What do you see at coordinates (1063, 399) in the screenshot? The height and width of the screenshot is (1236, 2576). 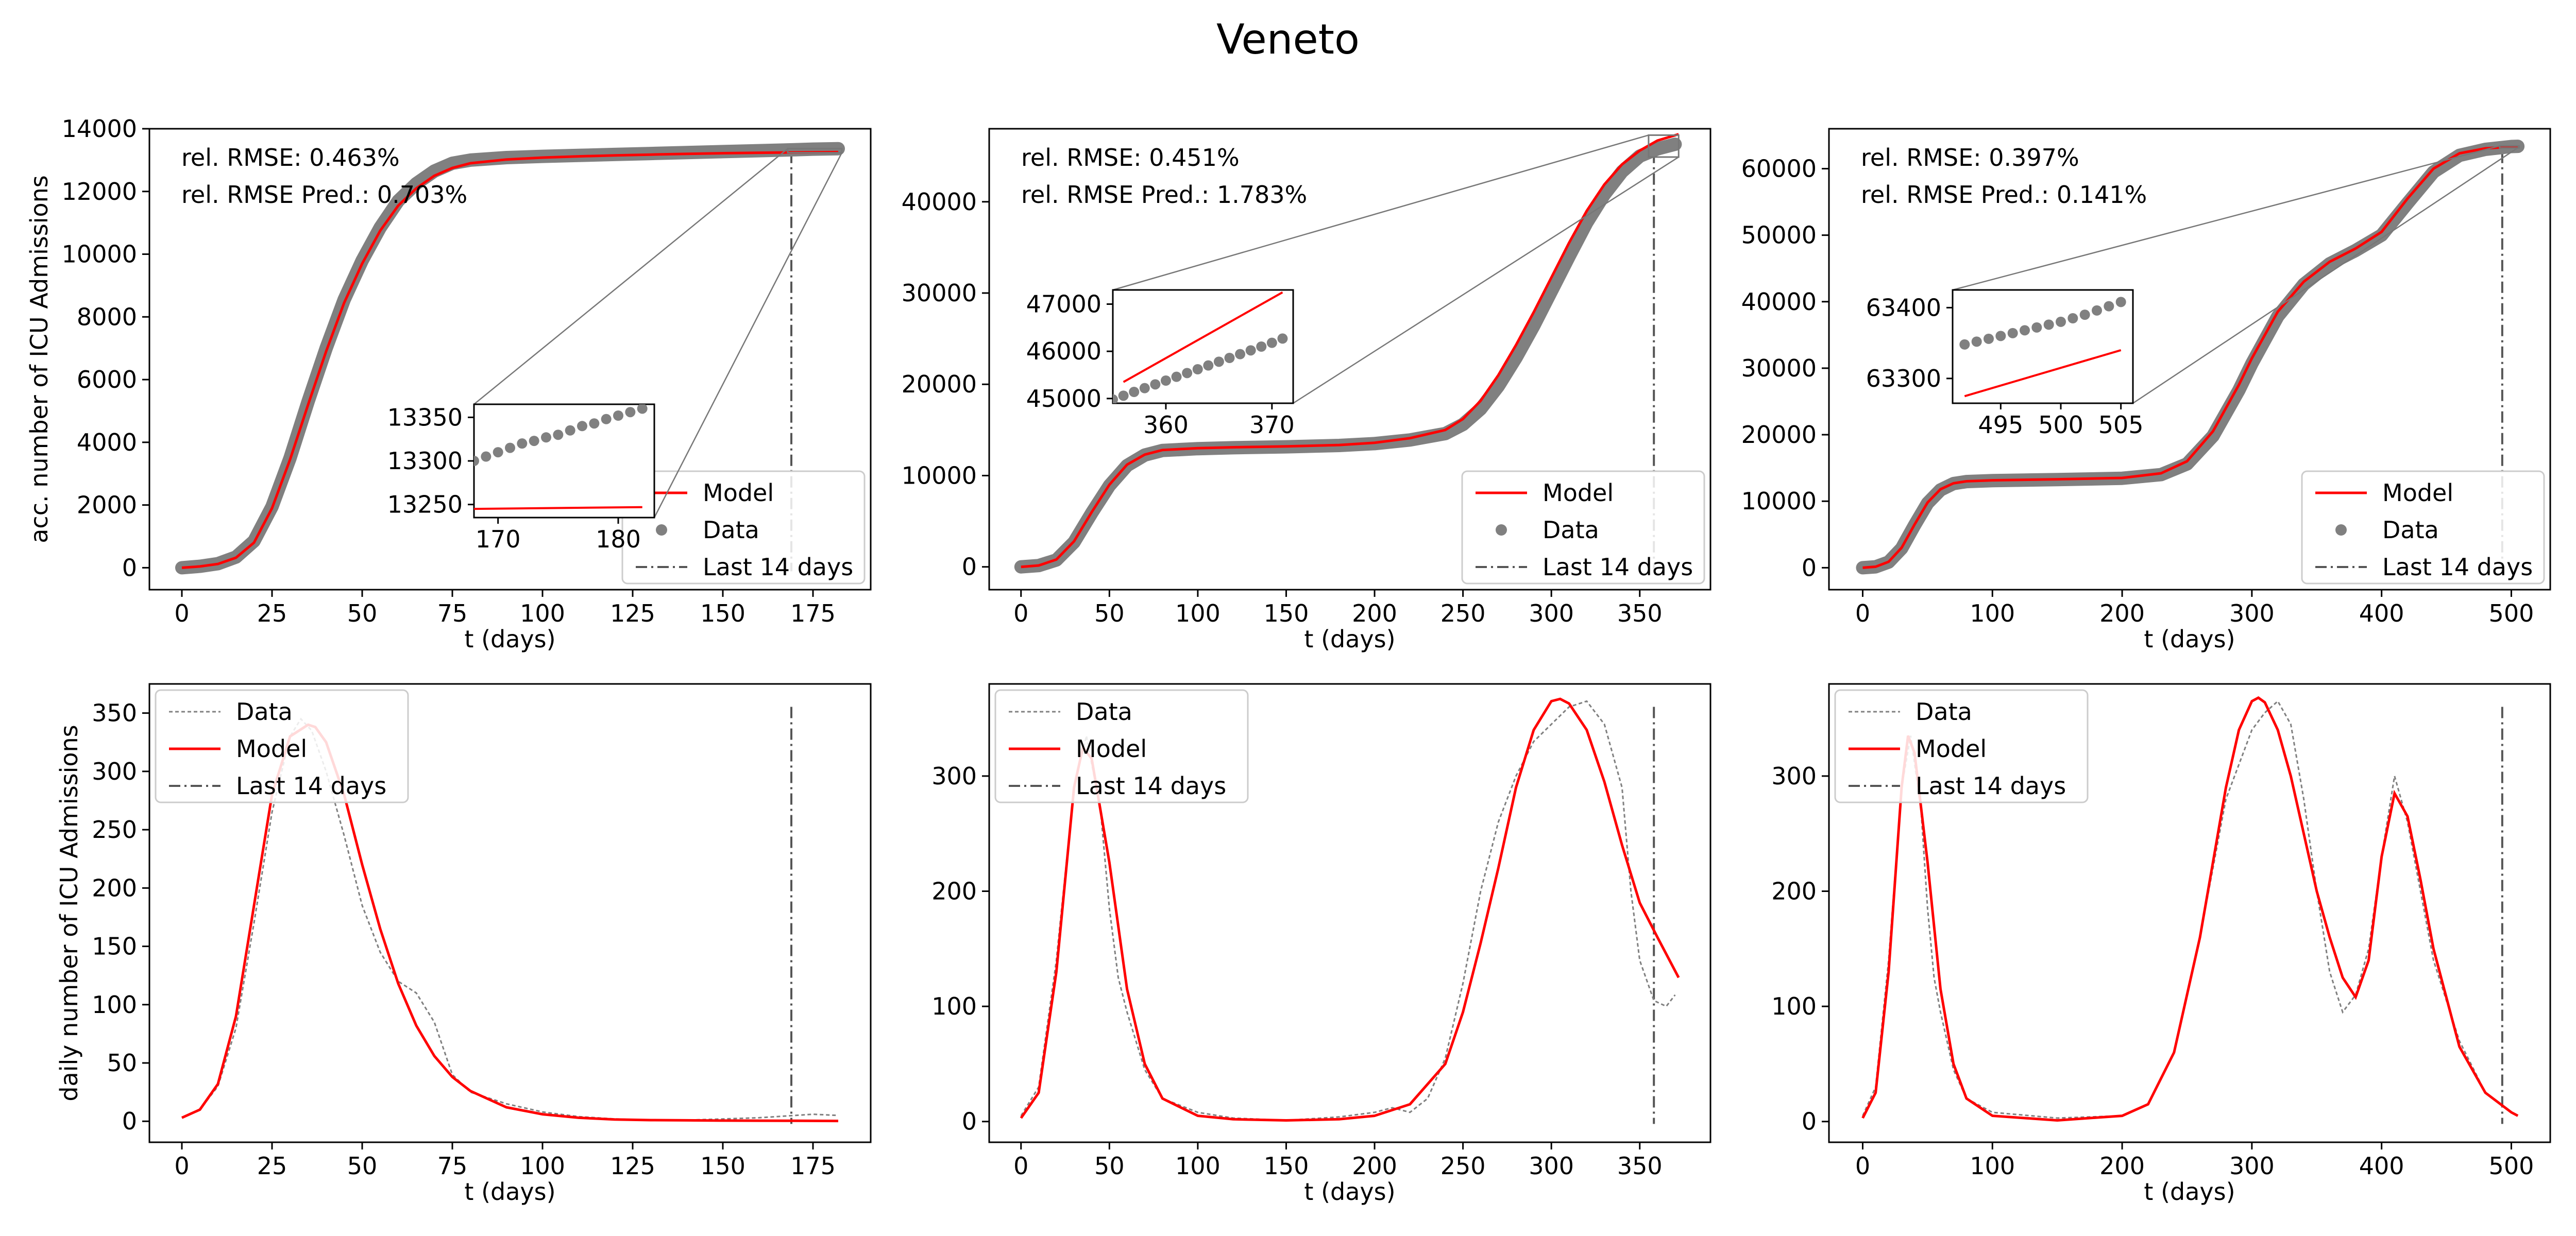 I see `inset-y-tick-label: 45000` at bounding box center [1063, 399].